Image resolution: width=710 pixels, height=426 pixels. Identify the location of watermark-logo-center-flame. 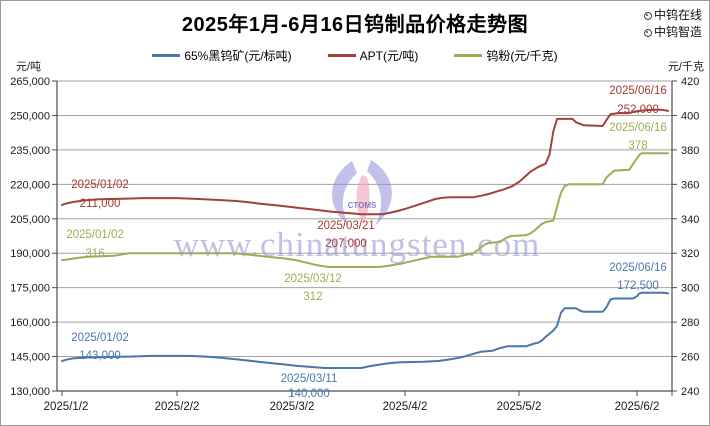
(363, 199).